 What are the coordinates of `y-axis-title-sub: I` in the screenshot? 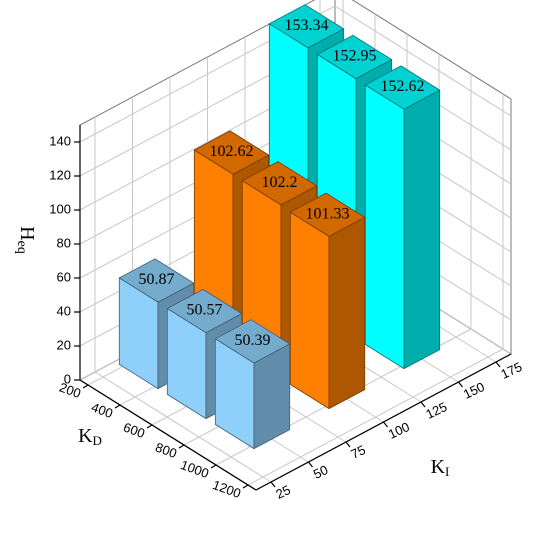 It's located at (447, 471).